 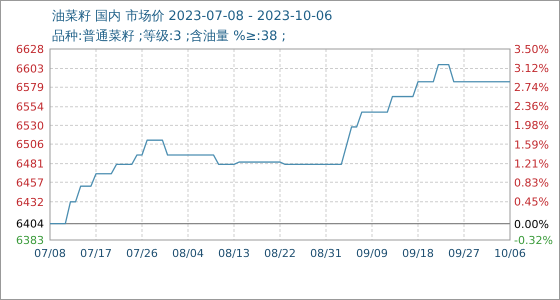 What do you see at coordinates (234, 253) in the screenshot?
I see `x-tick-label: 08/13` at bounding box center [234, 253].